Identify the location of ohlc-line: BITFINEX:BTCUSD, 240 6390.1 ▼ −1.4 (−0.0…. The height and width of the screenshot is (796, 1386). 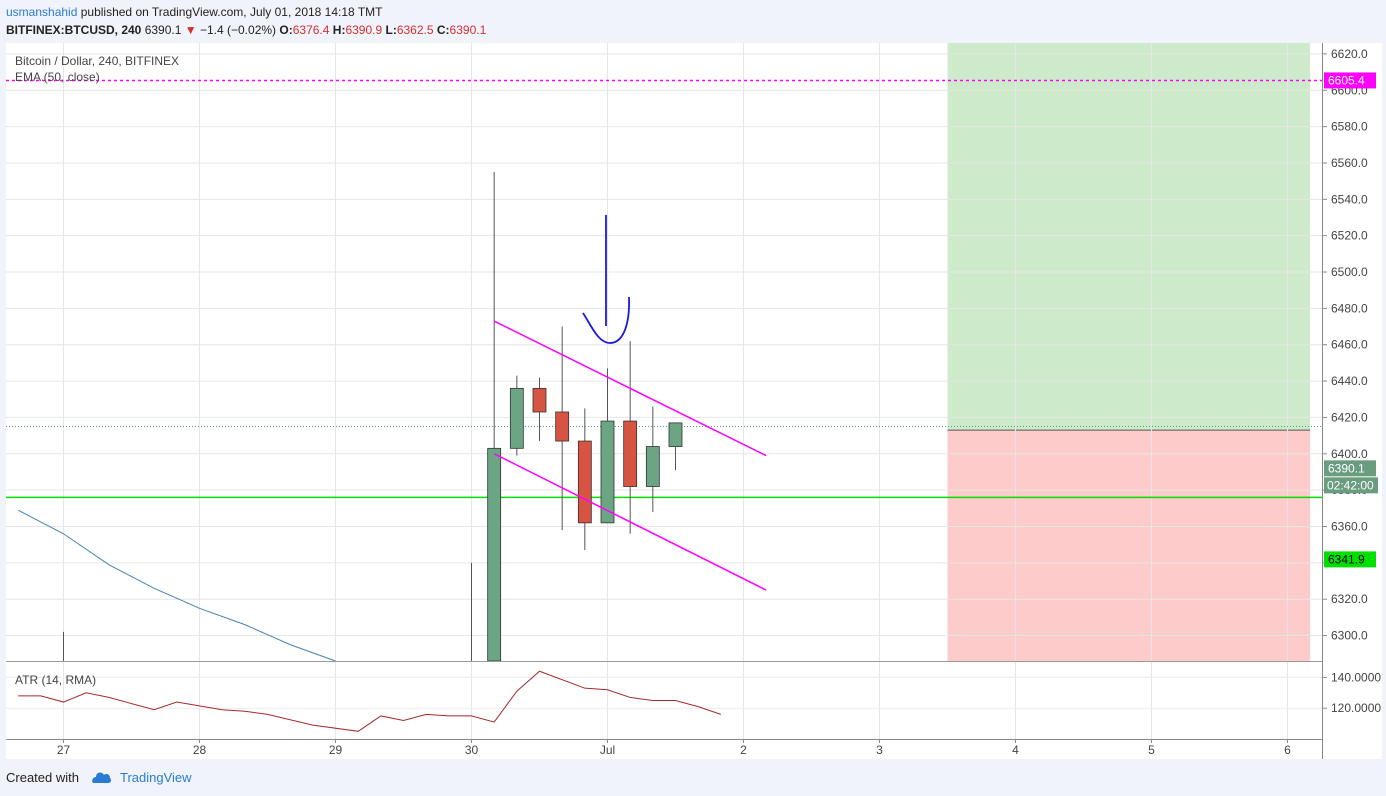
(246, 30).